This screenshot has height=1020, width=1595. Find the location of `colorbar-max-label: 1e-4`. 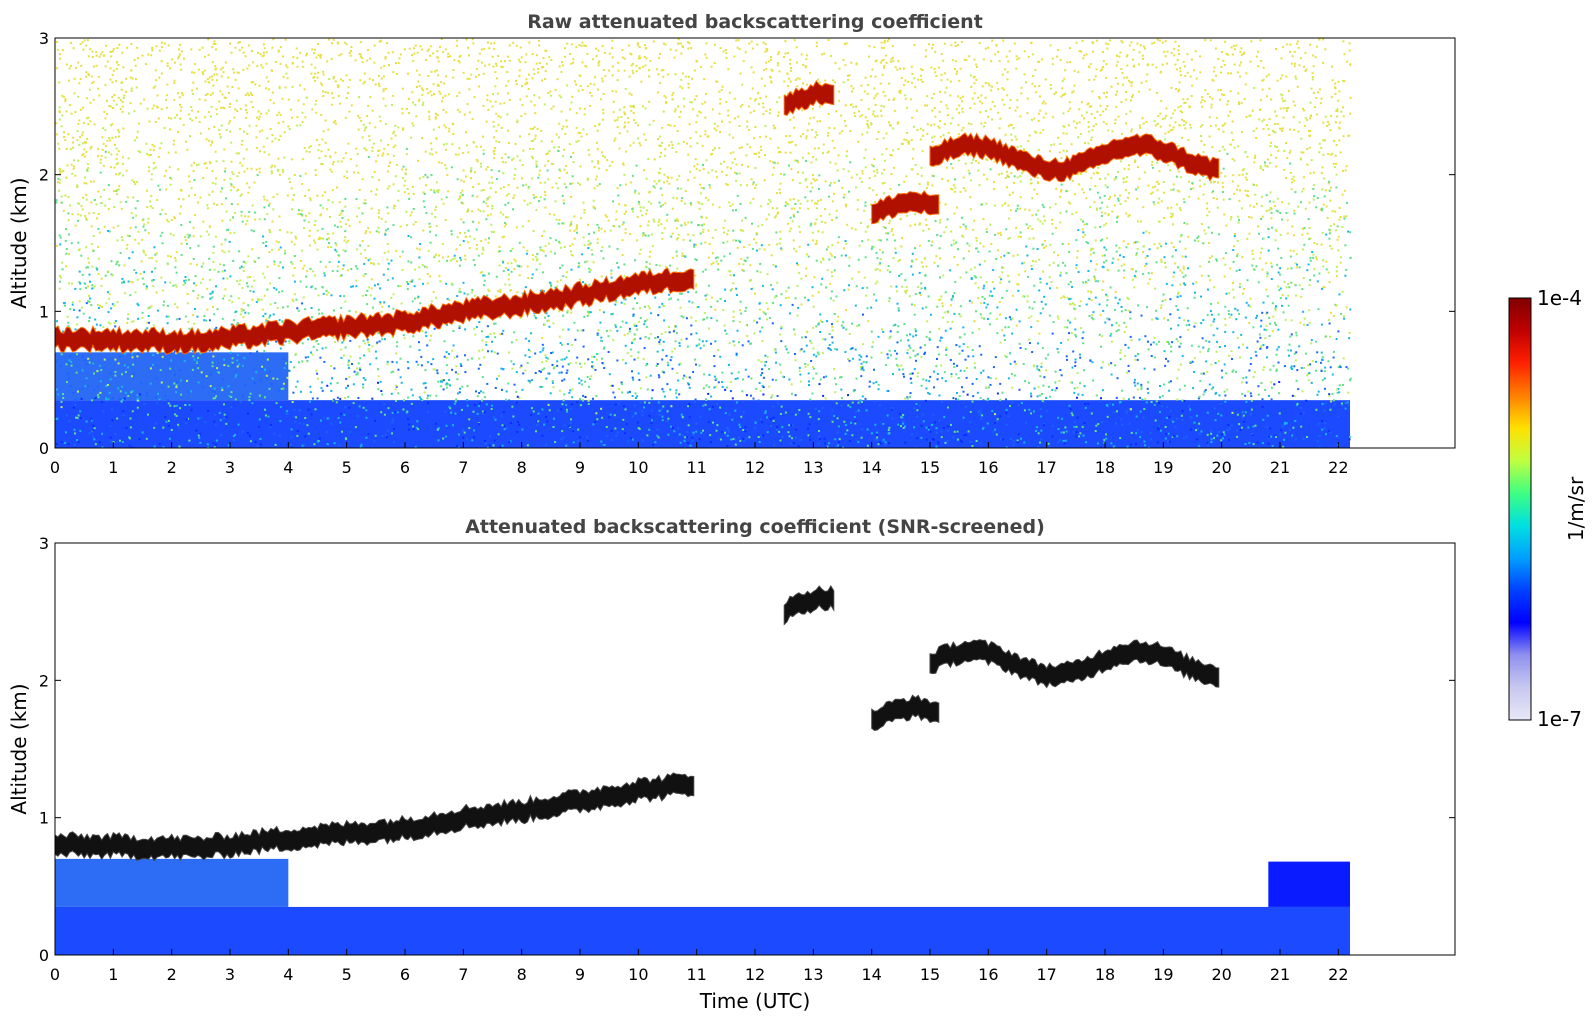

colorbar-max-label: 1e-4 is located at coordinates (1559, 298).